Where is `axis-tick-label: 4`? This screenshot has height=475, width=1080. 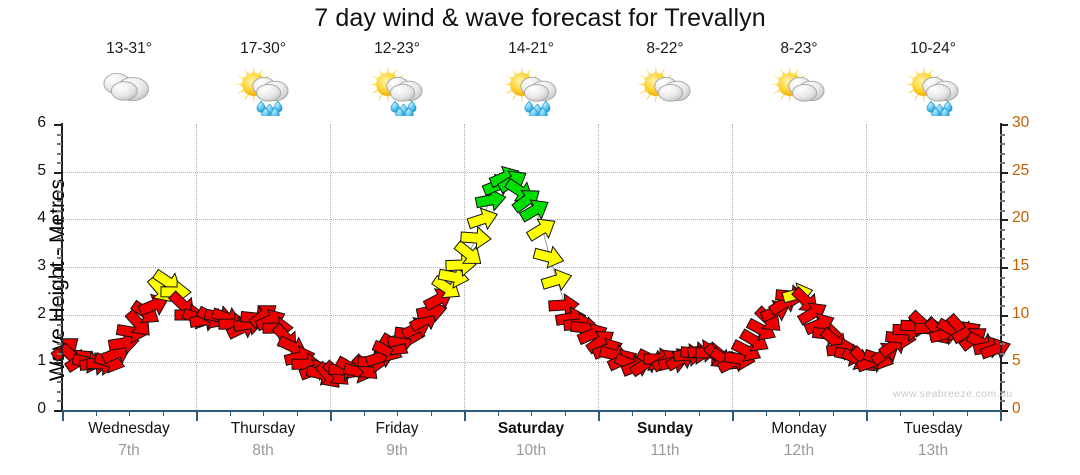
axis-tick-label: 4 is located at coordinates (41, 218).